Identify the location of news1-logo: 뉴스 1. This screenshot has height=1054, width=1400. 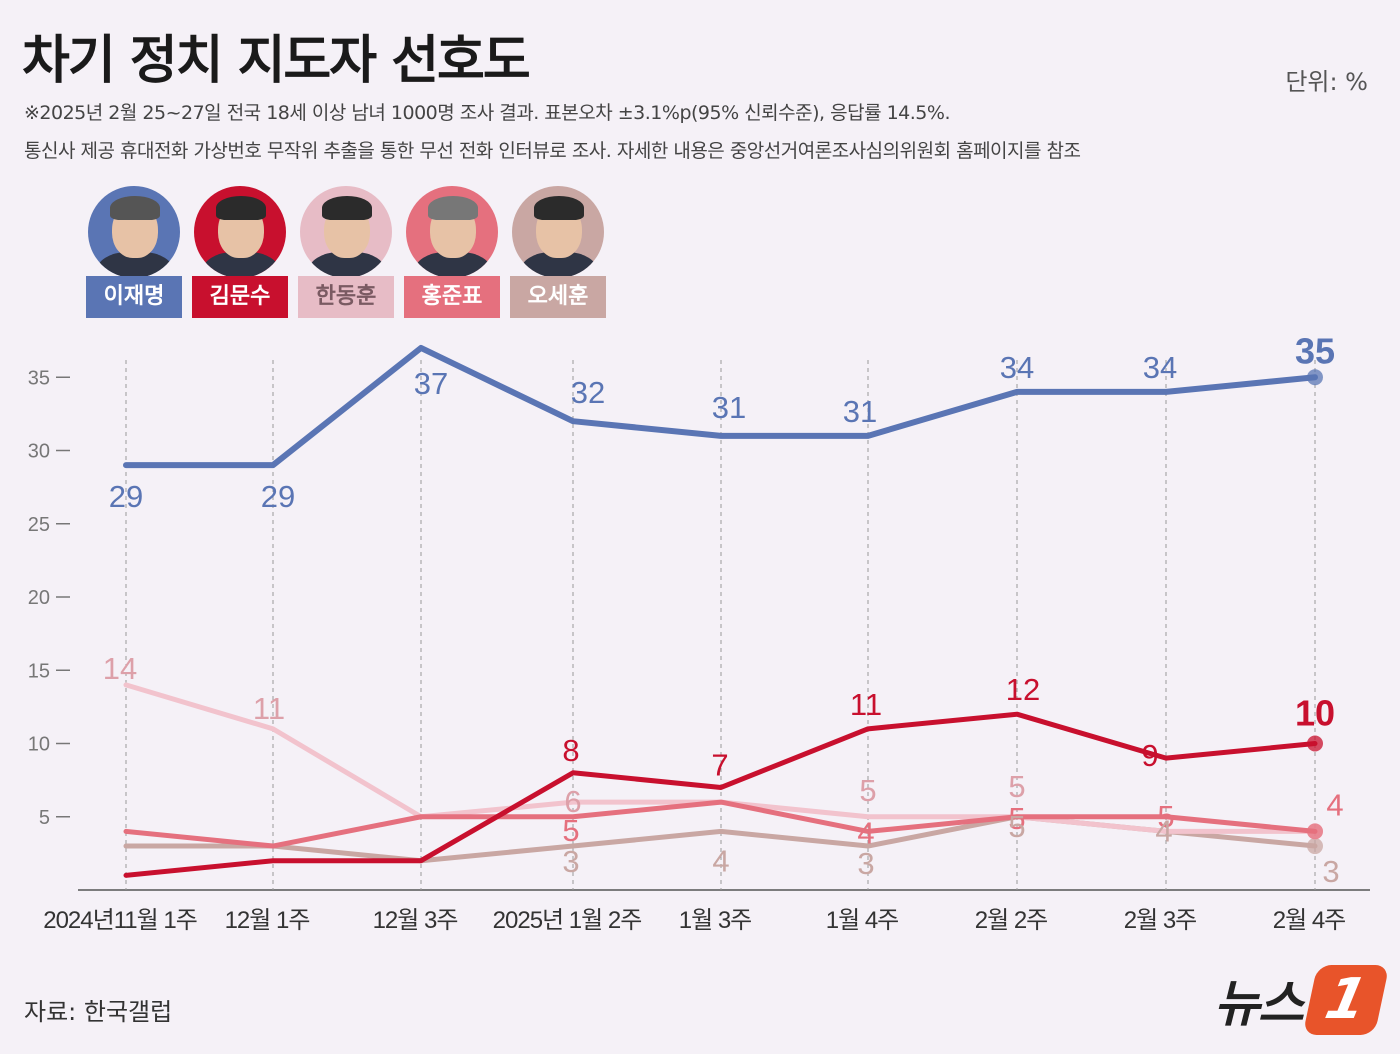
(1302, 1000).